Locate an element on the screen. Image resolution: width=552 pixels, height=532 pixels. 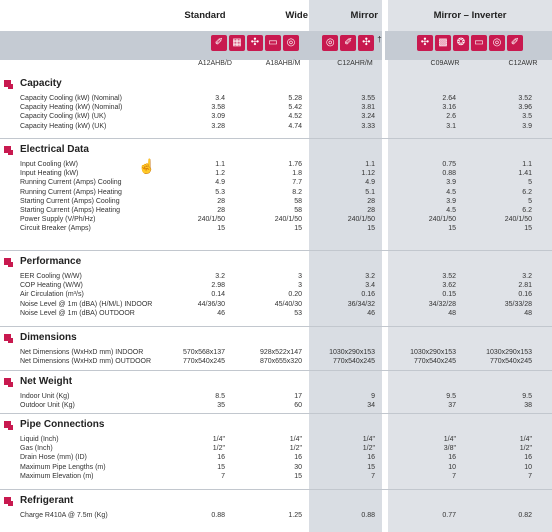
column-shade-mirror is located at coordinates (345, 266).